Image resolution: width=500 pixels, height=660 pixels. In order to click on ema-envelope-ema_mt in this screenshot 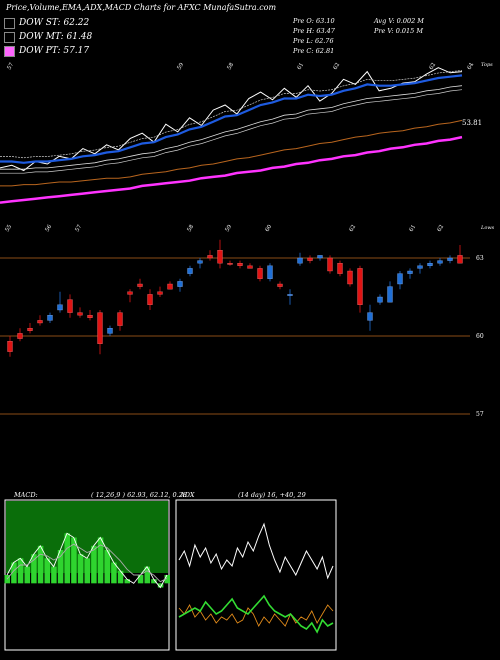, I will do `click(231, 131)`.